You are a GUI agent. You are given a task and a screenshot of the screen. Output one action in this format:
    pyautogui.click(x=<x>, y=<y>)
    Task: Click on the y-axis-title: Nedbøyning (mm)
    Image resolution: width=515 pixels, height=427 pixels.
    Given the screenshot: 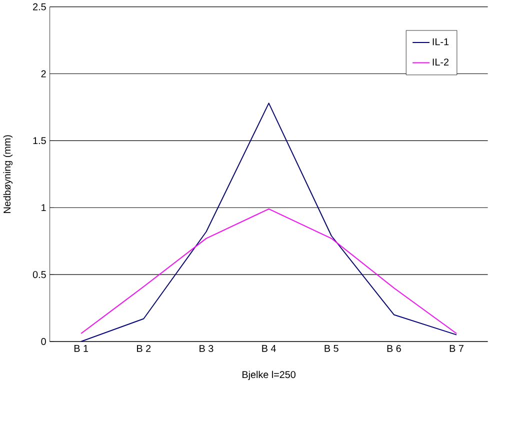 What is the action you would take?
    pyautogui.click(x=8, y=174)
    